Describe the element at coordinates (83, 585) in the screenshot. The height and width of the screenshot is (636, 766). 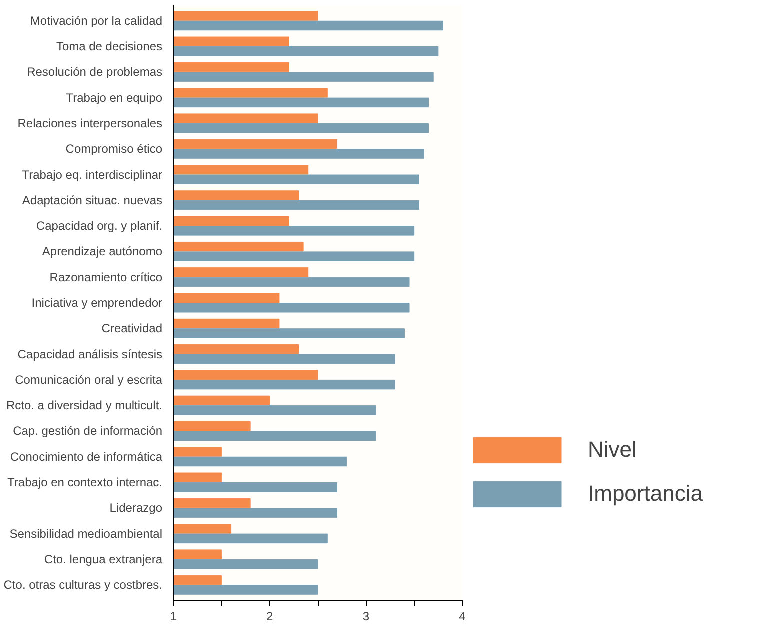
I see `y-tick-label: Cto. otras culturas y costbres.` at that location.